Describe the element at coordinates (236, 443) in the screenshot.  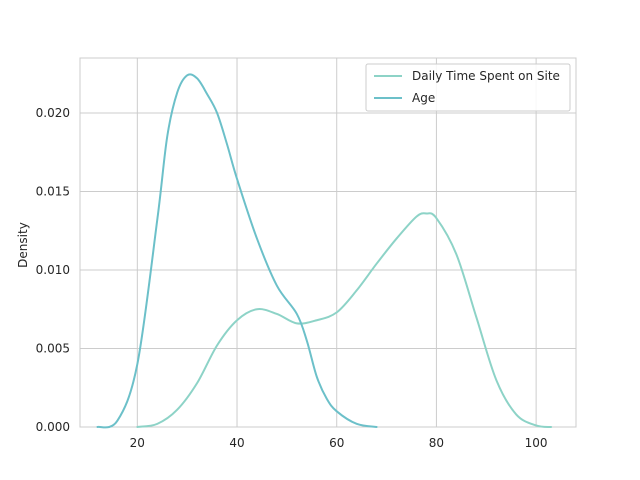
I see `x-tick-label: 40` at that location.